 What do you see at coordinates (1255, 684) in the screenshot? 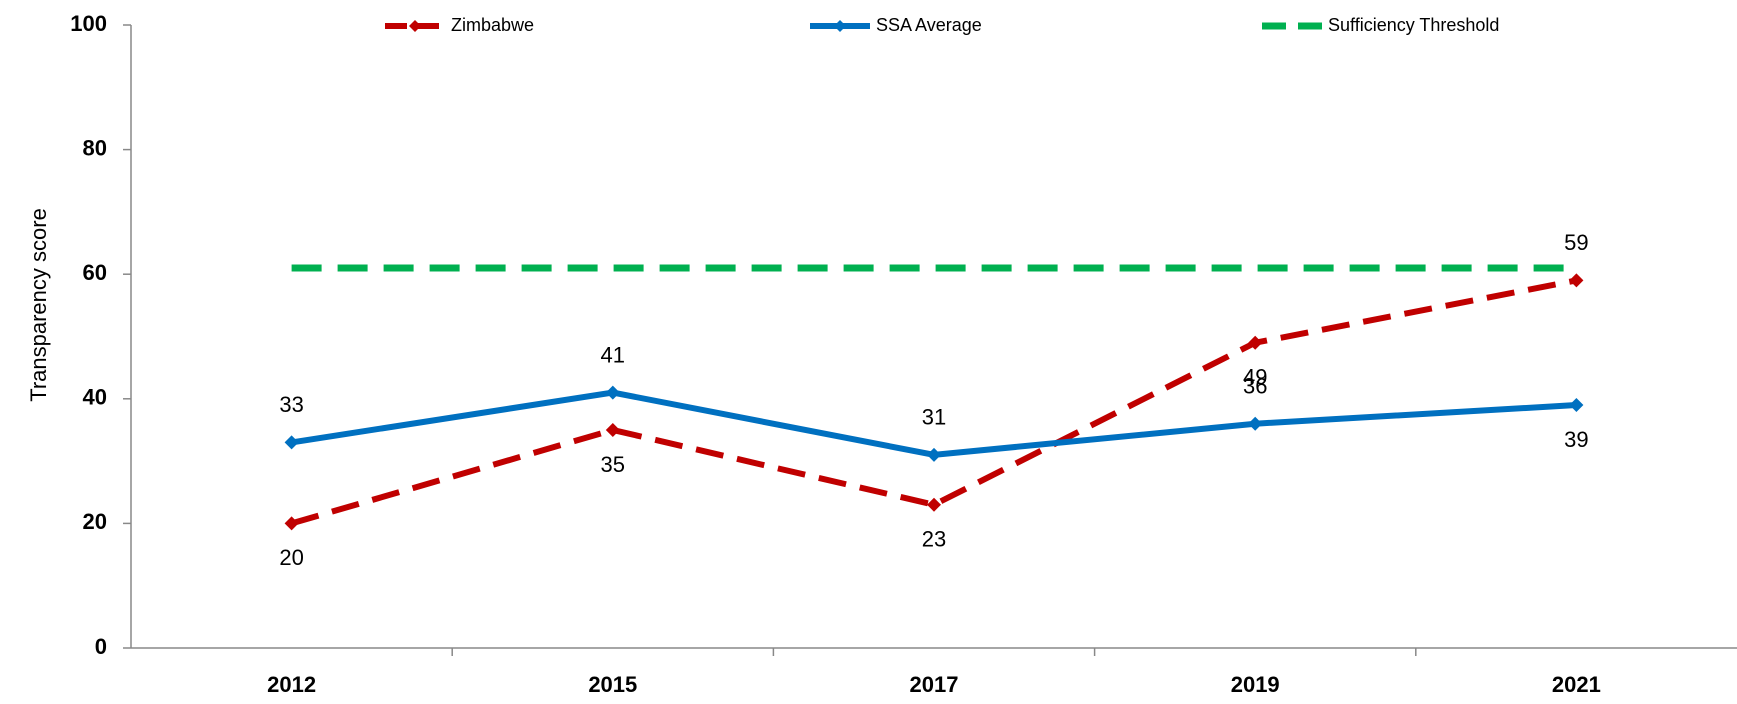
I see `x-tick-label: 2019` at bounding box center [1255, 684].